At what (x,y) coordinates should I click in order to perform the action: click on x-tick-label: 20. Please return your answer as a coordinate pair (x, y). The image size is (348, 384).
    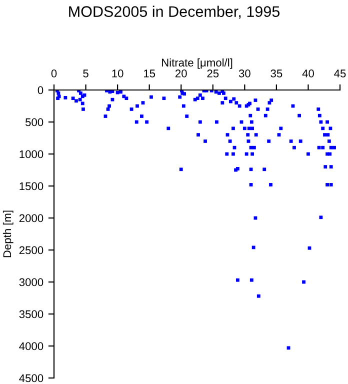
    Looking at the image, I should click on (181, 74).